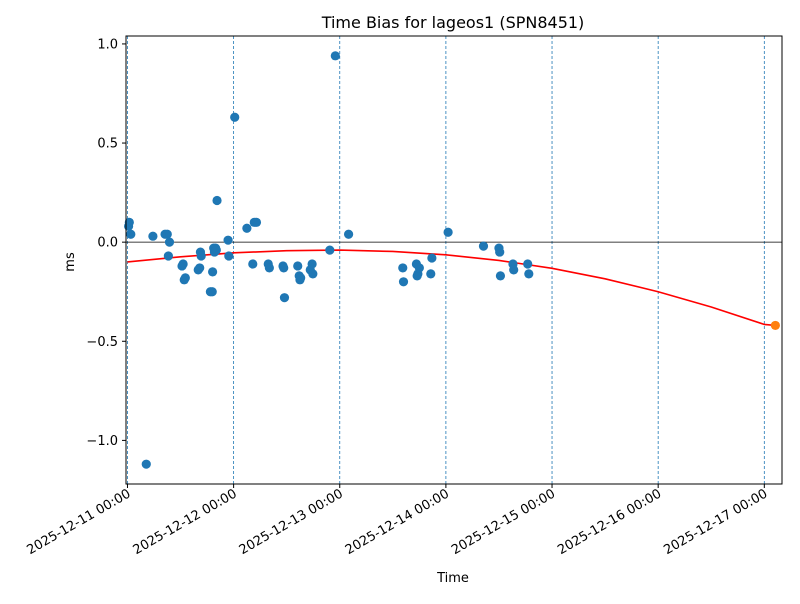 This screenshot has height=604, width=800. What do you see at coordinates (70, 262) in the screenshot?
I see `y-axis-label: ms` at bounding box center [70, 262].